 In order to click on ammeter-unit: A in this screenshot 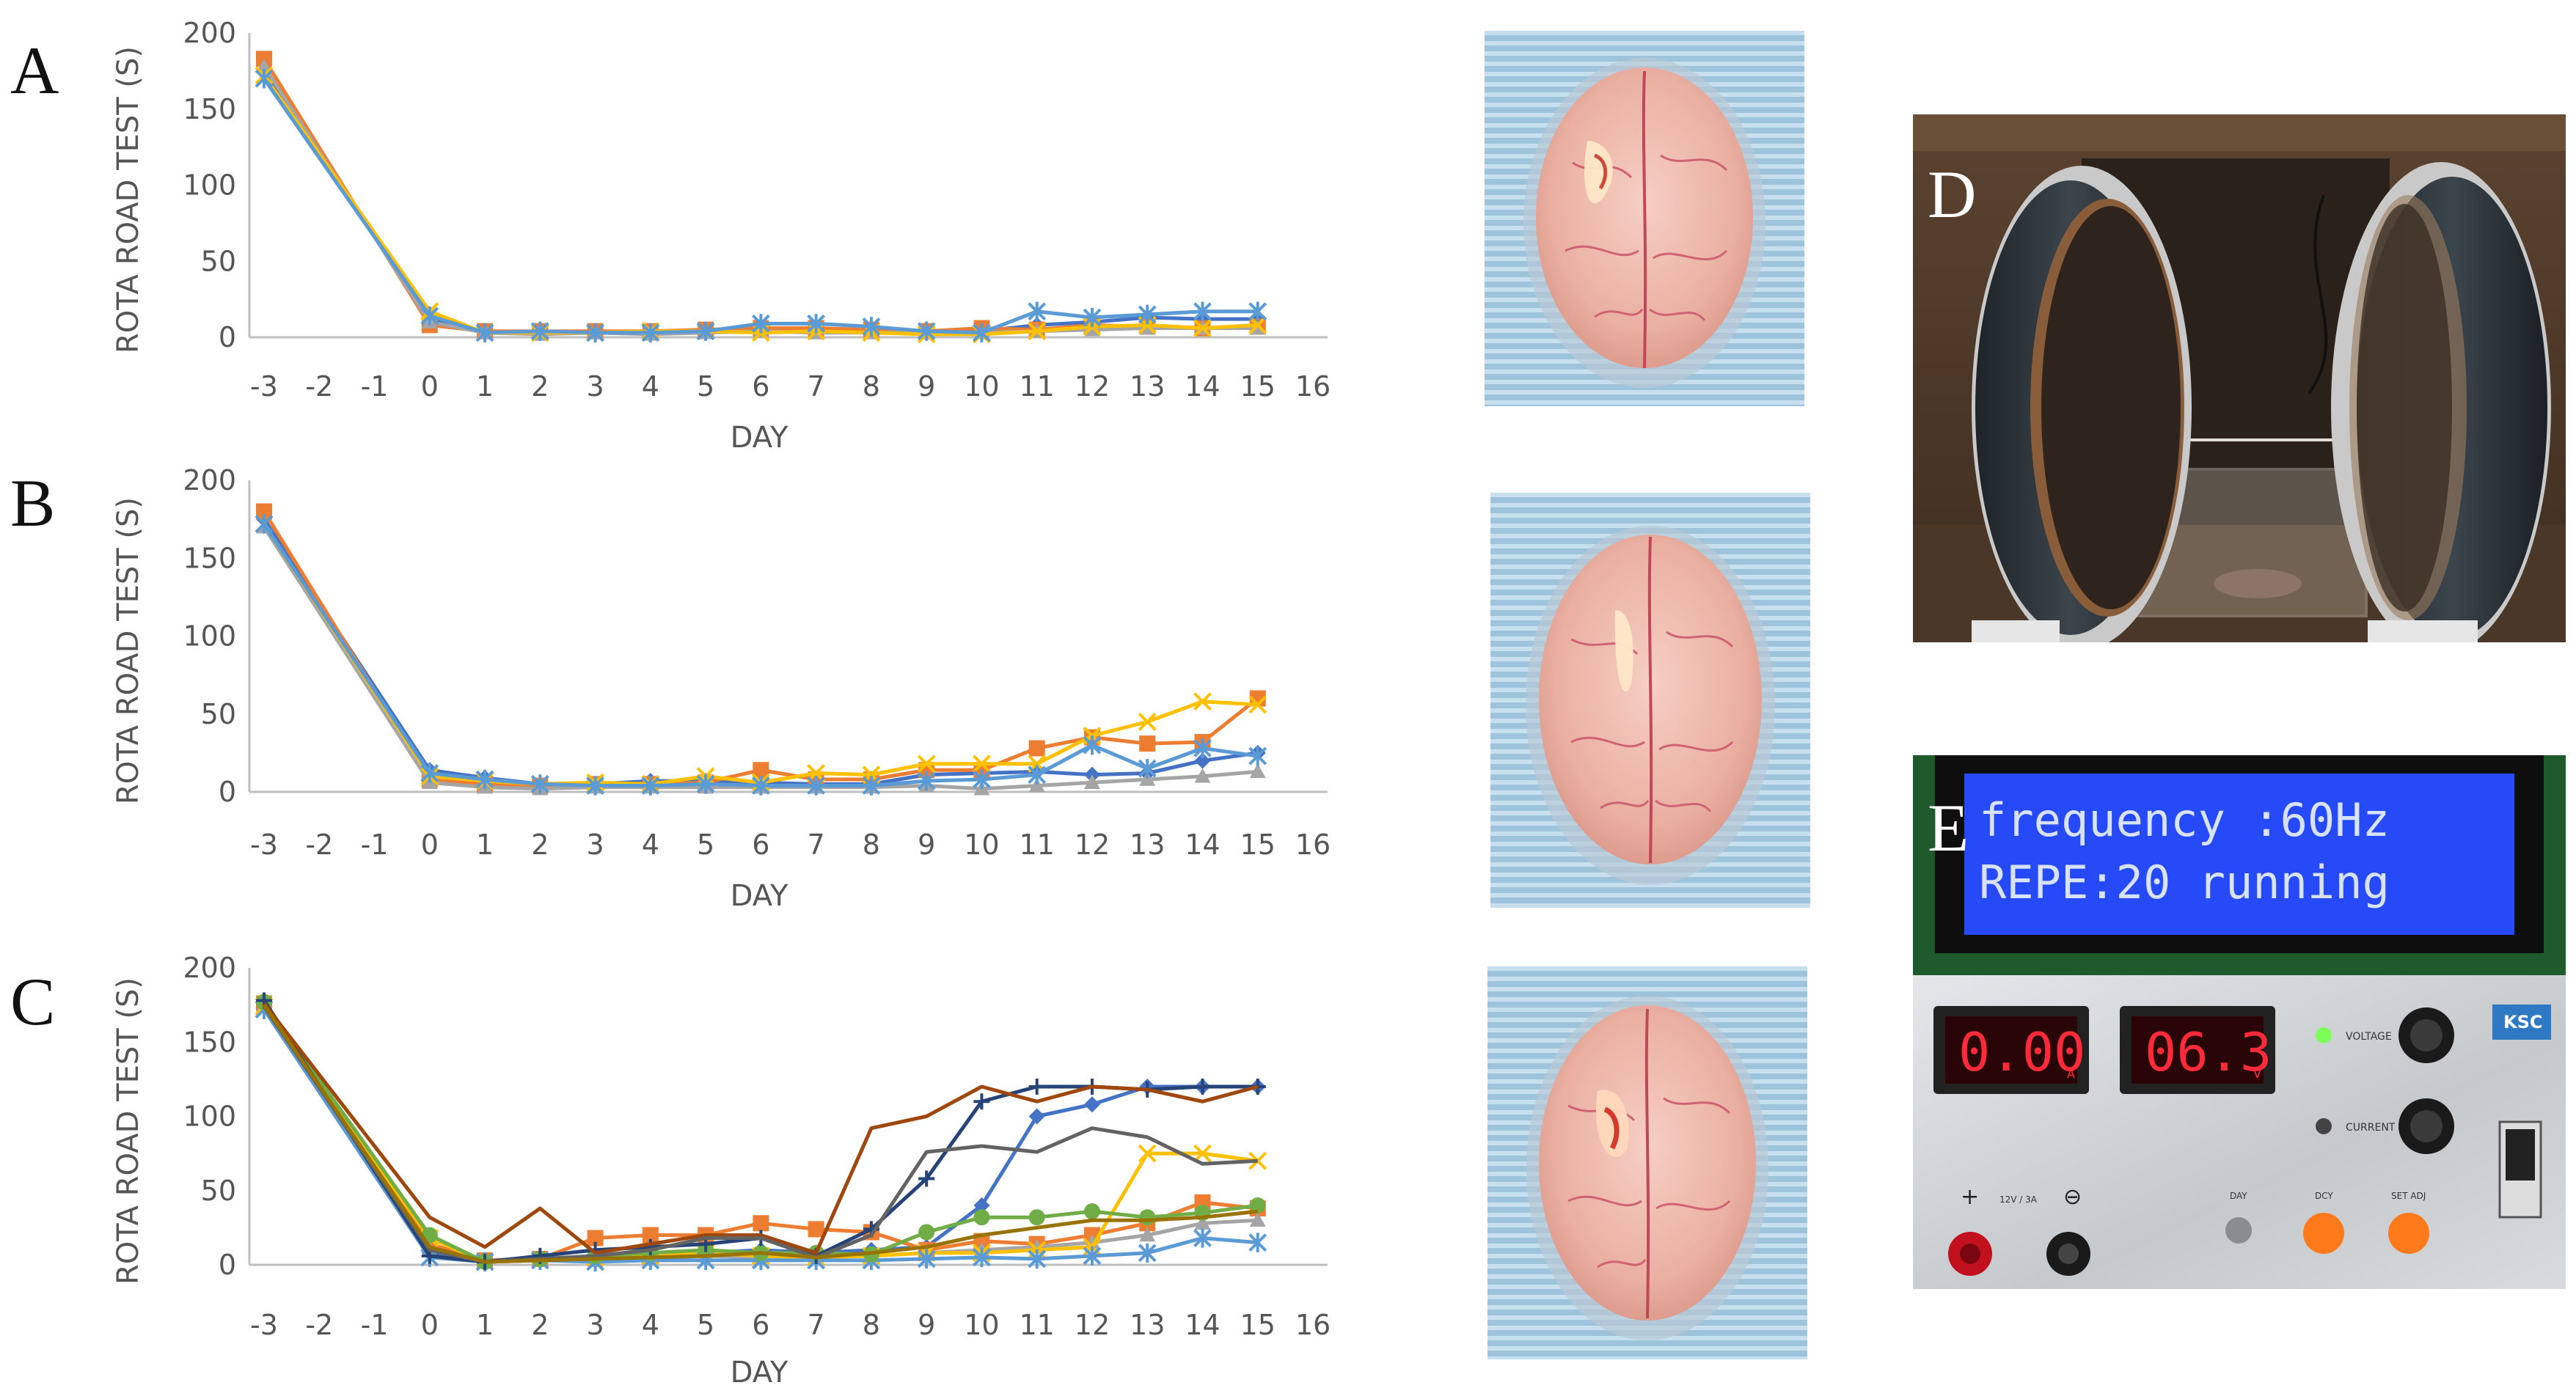, I will do `click(2071, 1074)`.